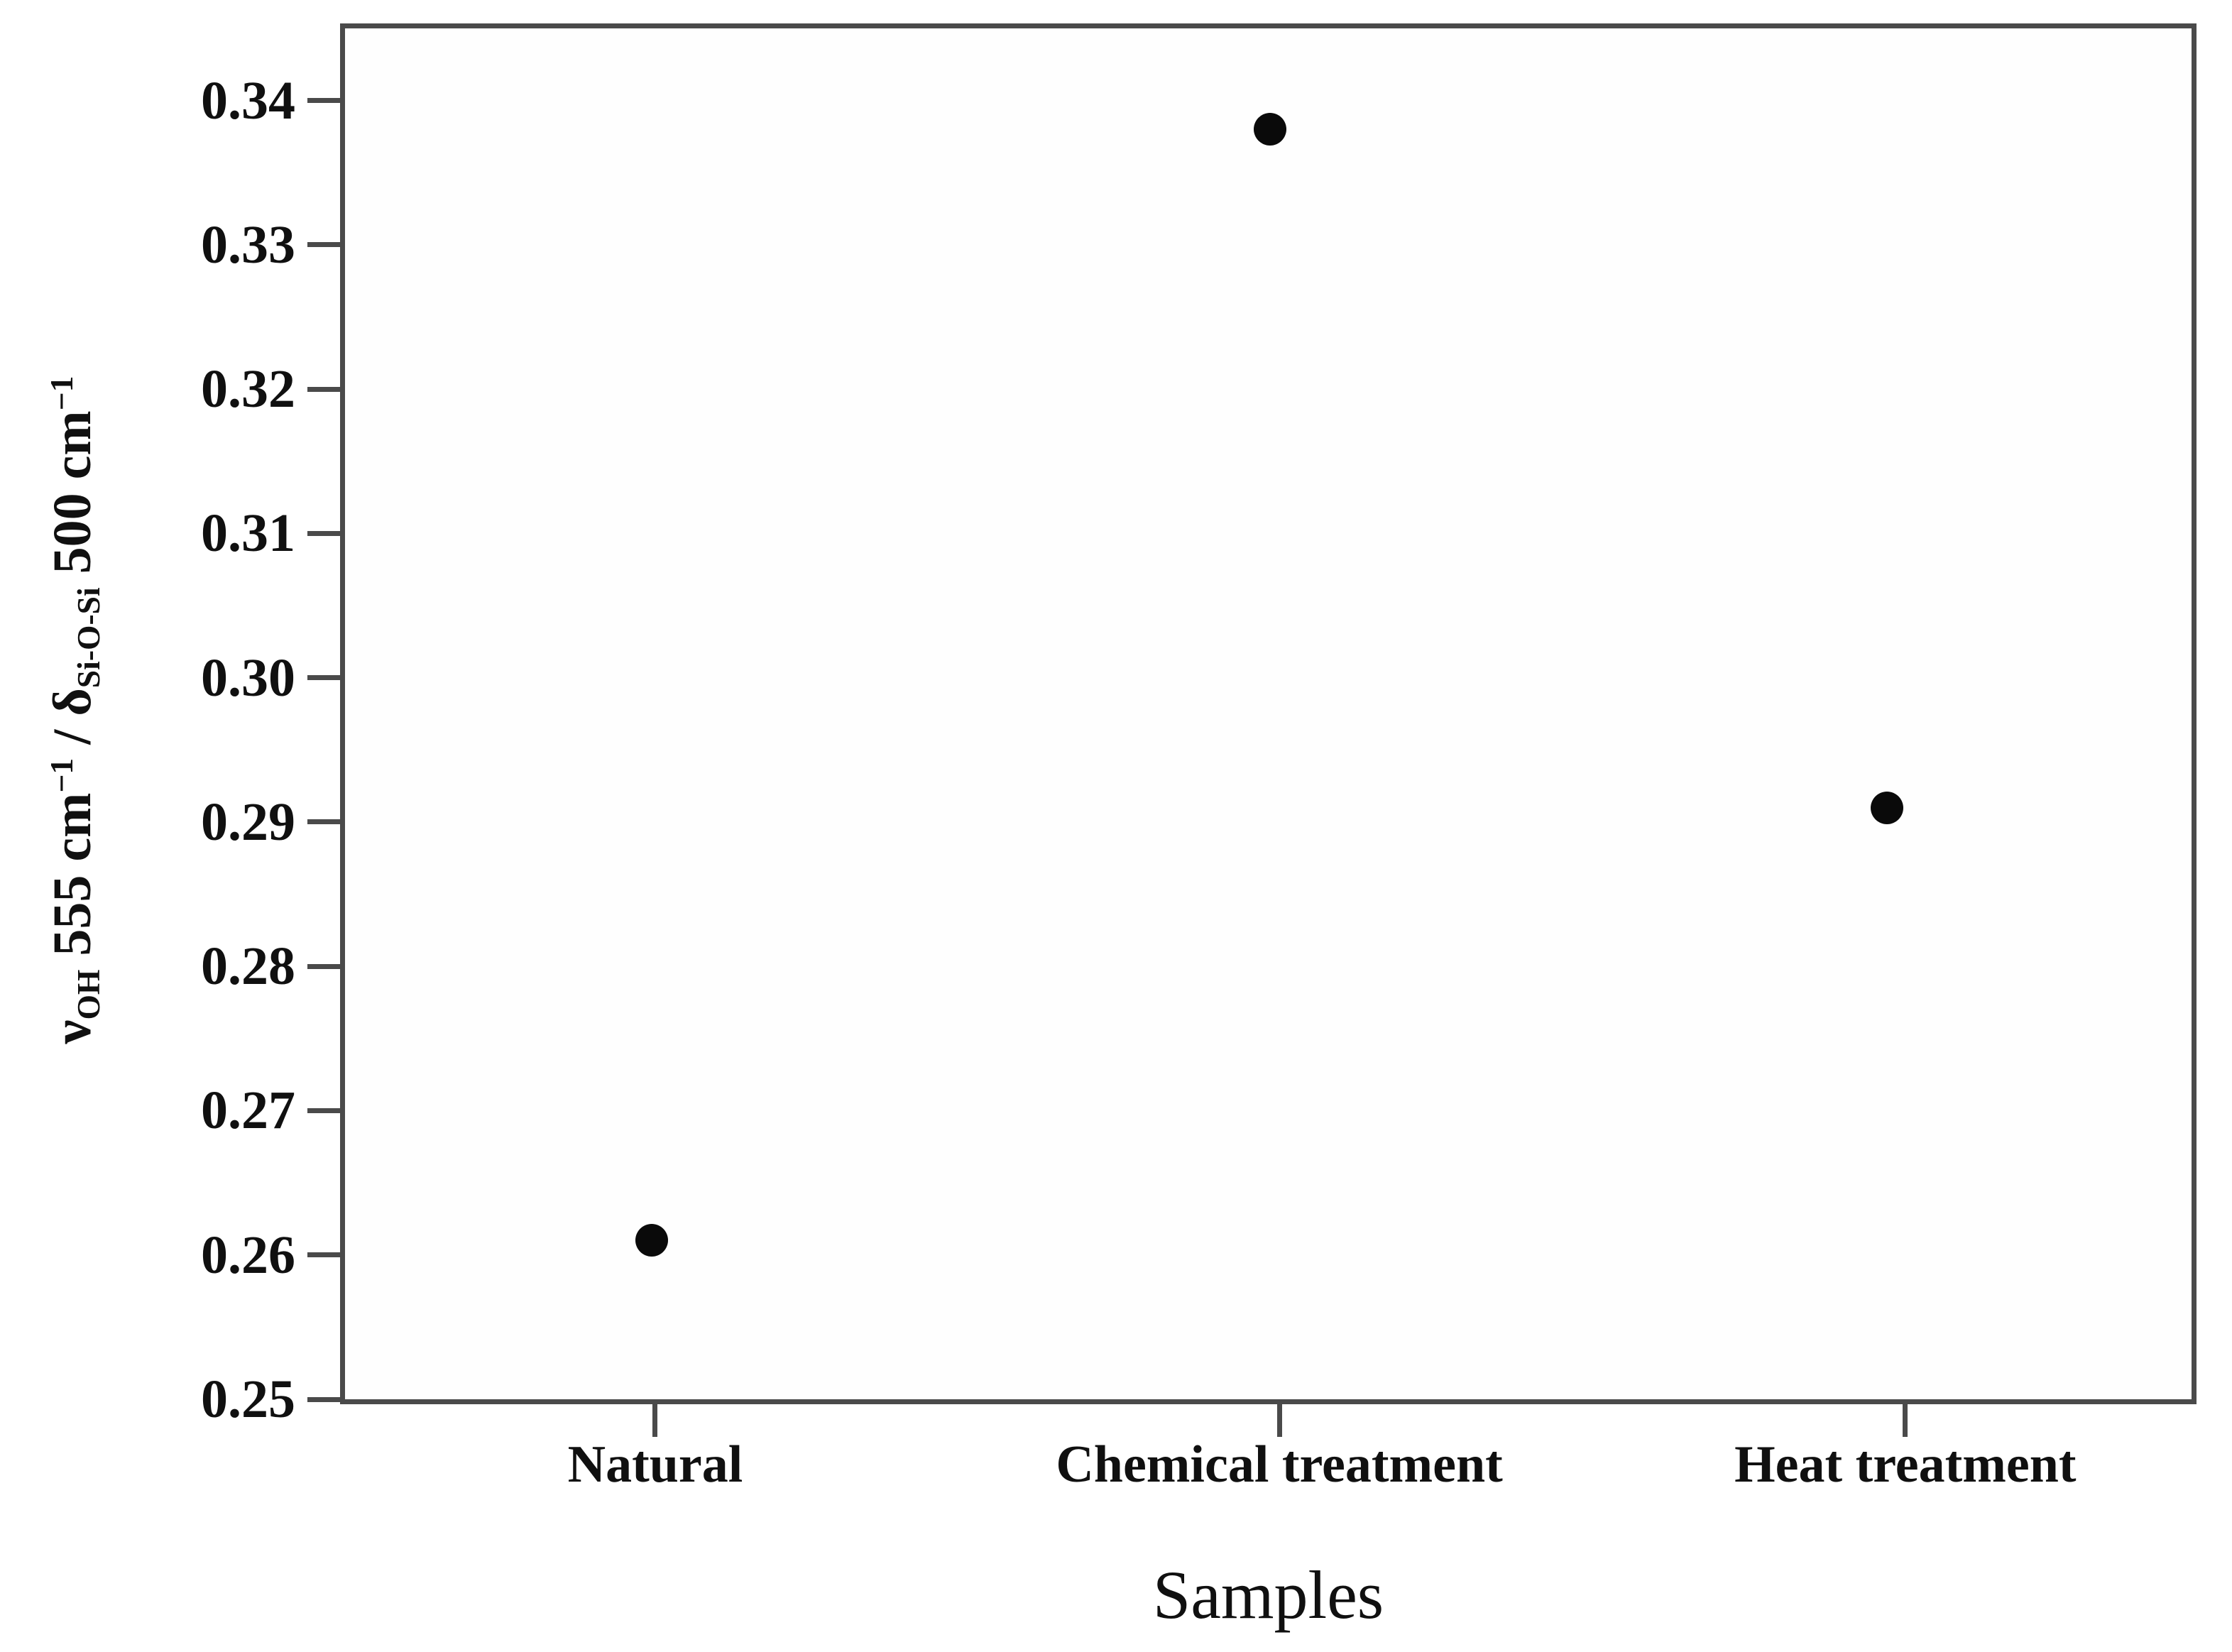  Describe the element at coordinates (1279, 1465) in the screenshot. I see `x-tick-label: Chemical treatment` at that location.